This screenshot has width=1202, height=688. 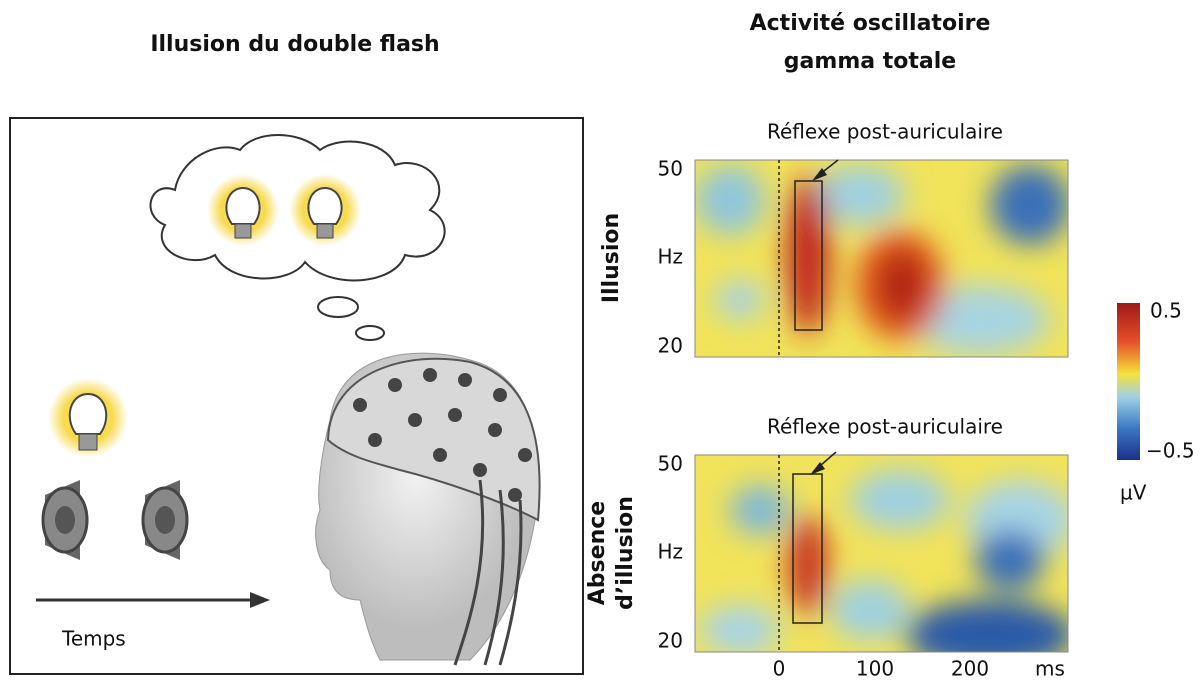 What do you see at coordinates (881, 552) in the screenshot?
I see `heatmap-absence` at bounding box center [881, 552].